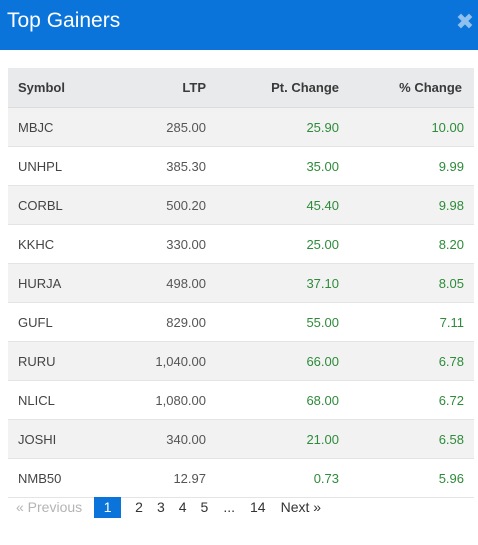 This screenshot has height=545, width=478. What do you see at coordinates (326, 478) in the screenshot?
I see `cell-pt-change: 0.73` at bounding box center [326, 478].